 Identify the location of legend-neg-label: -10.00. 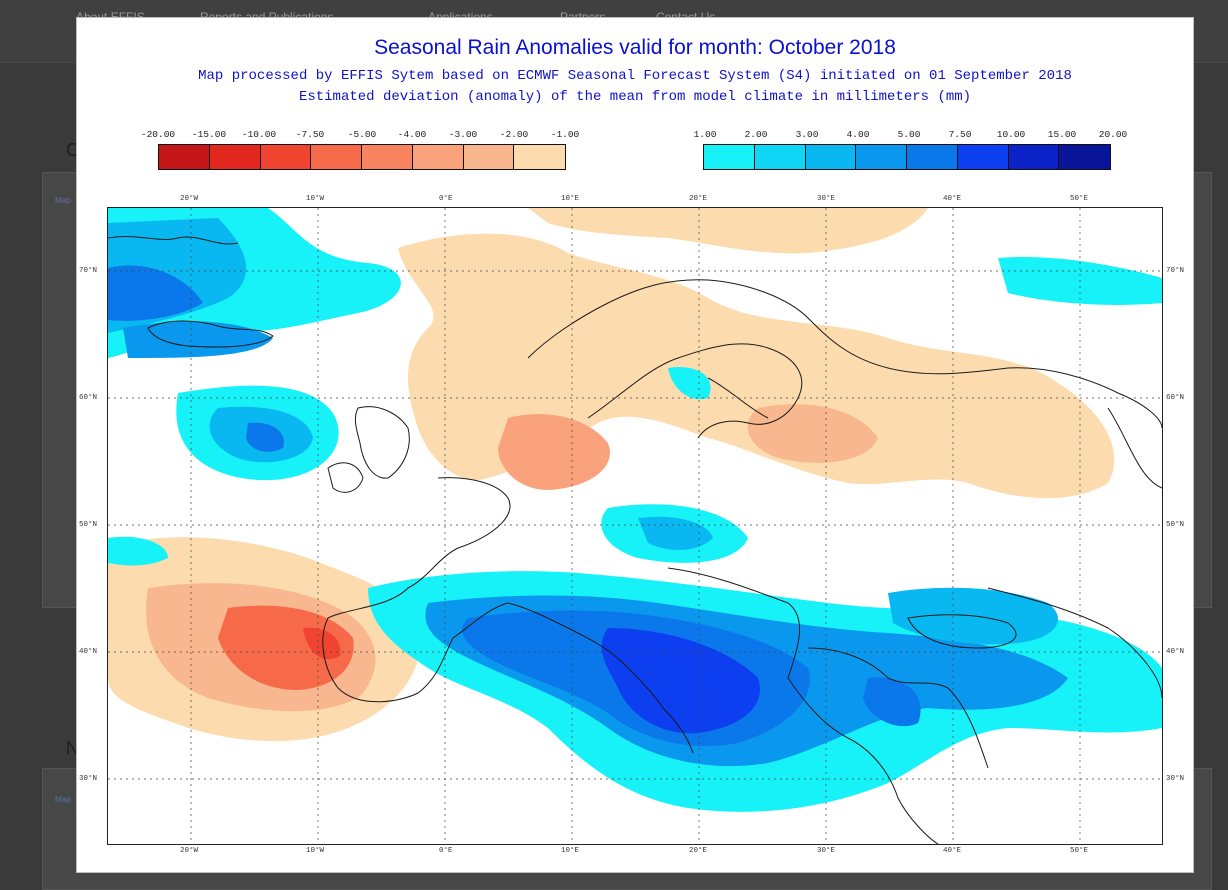
(259, 134).